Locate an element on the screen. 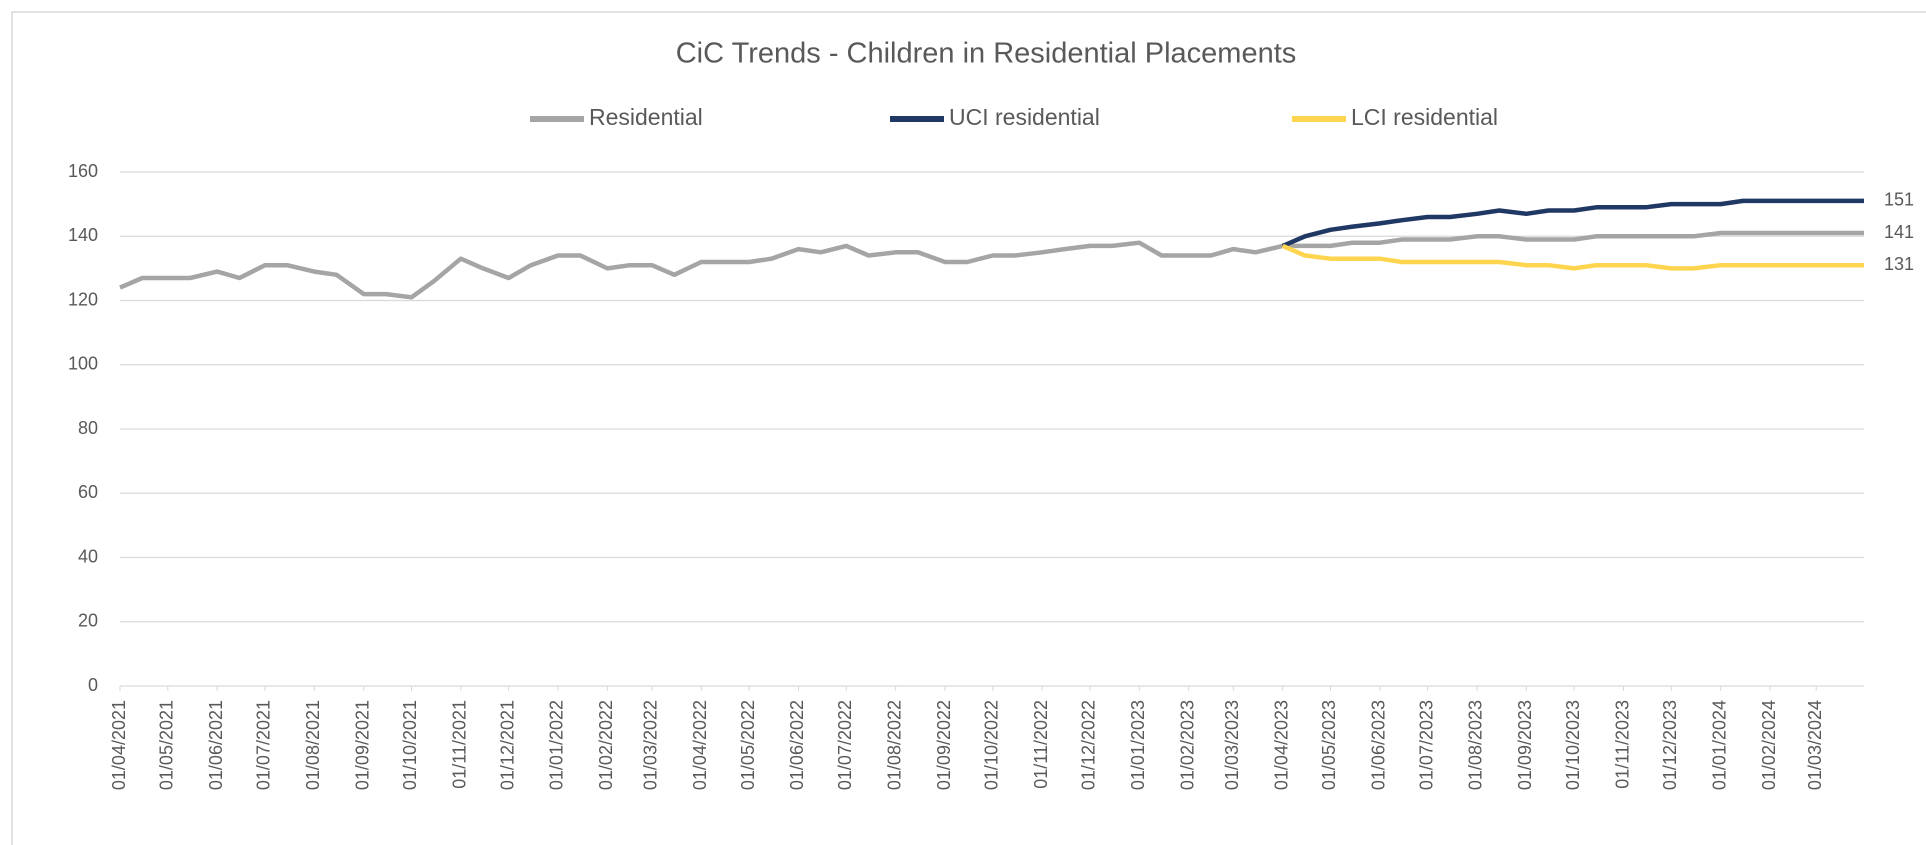  x-tick-label: 01/09/2021 is located at coordinates (362, 745).